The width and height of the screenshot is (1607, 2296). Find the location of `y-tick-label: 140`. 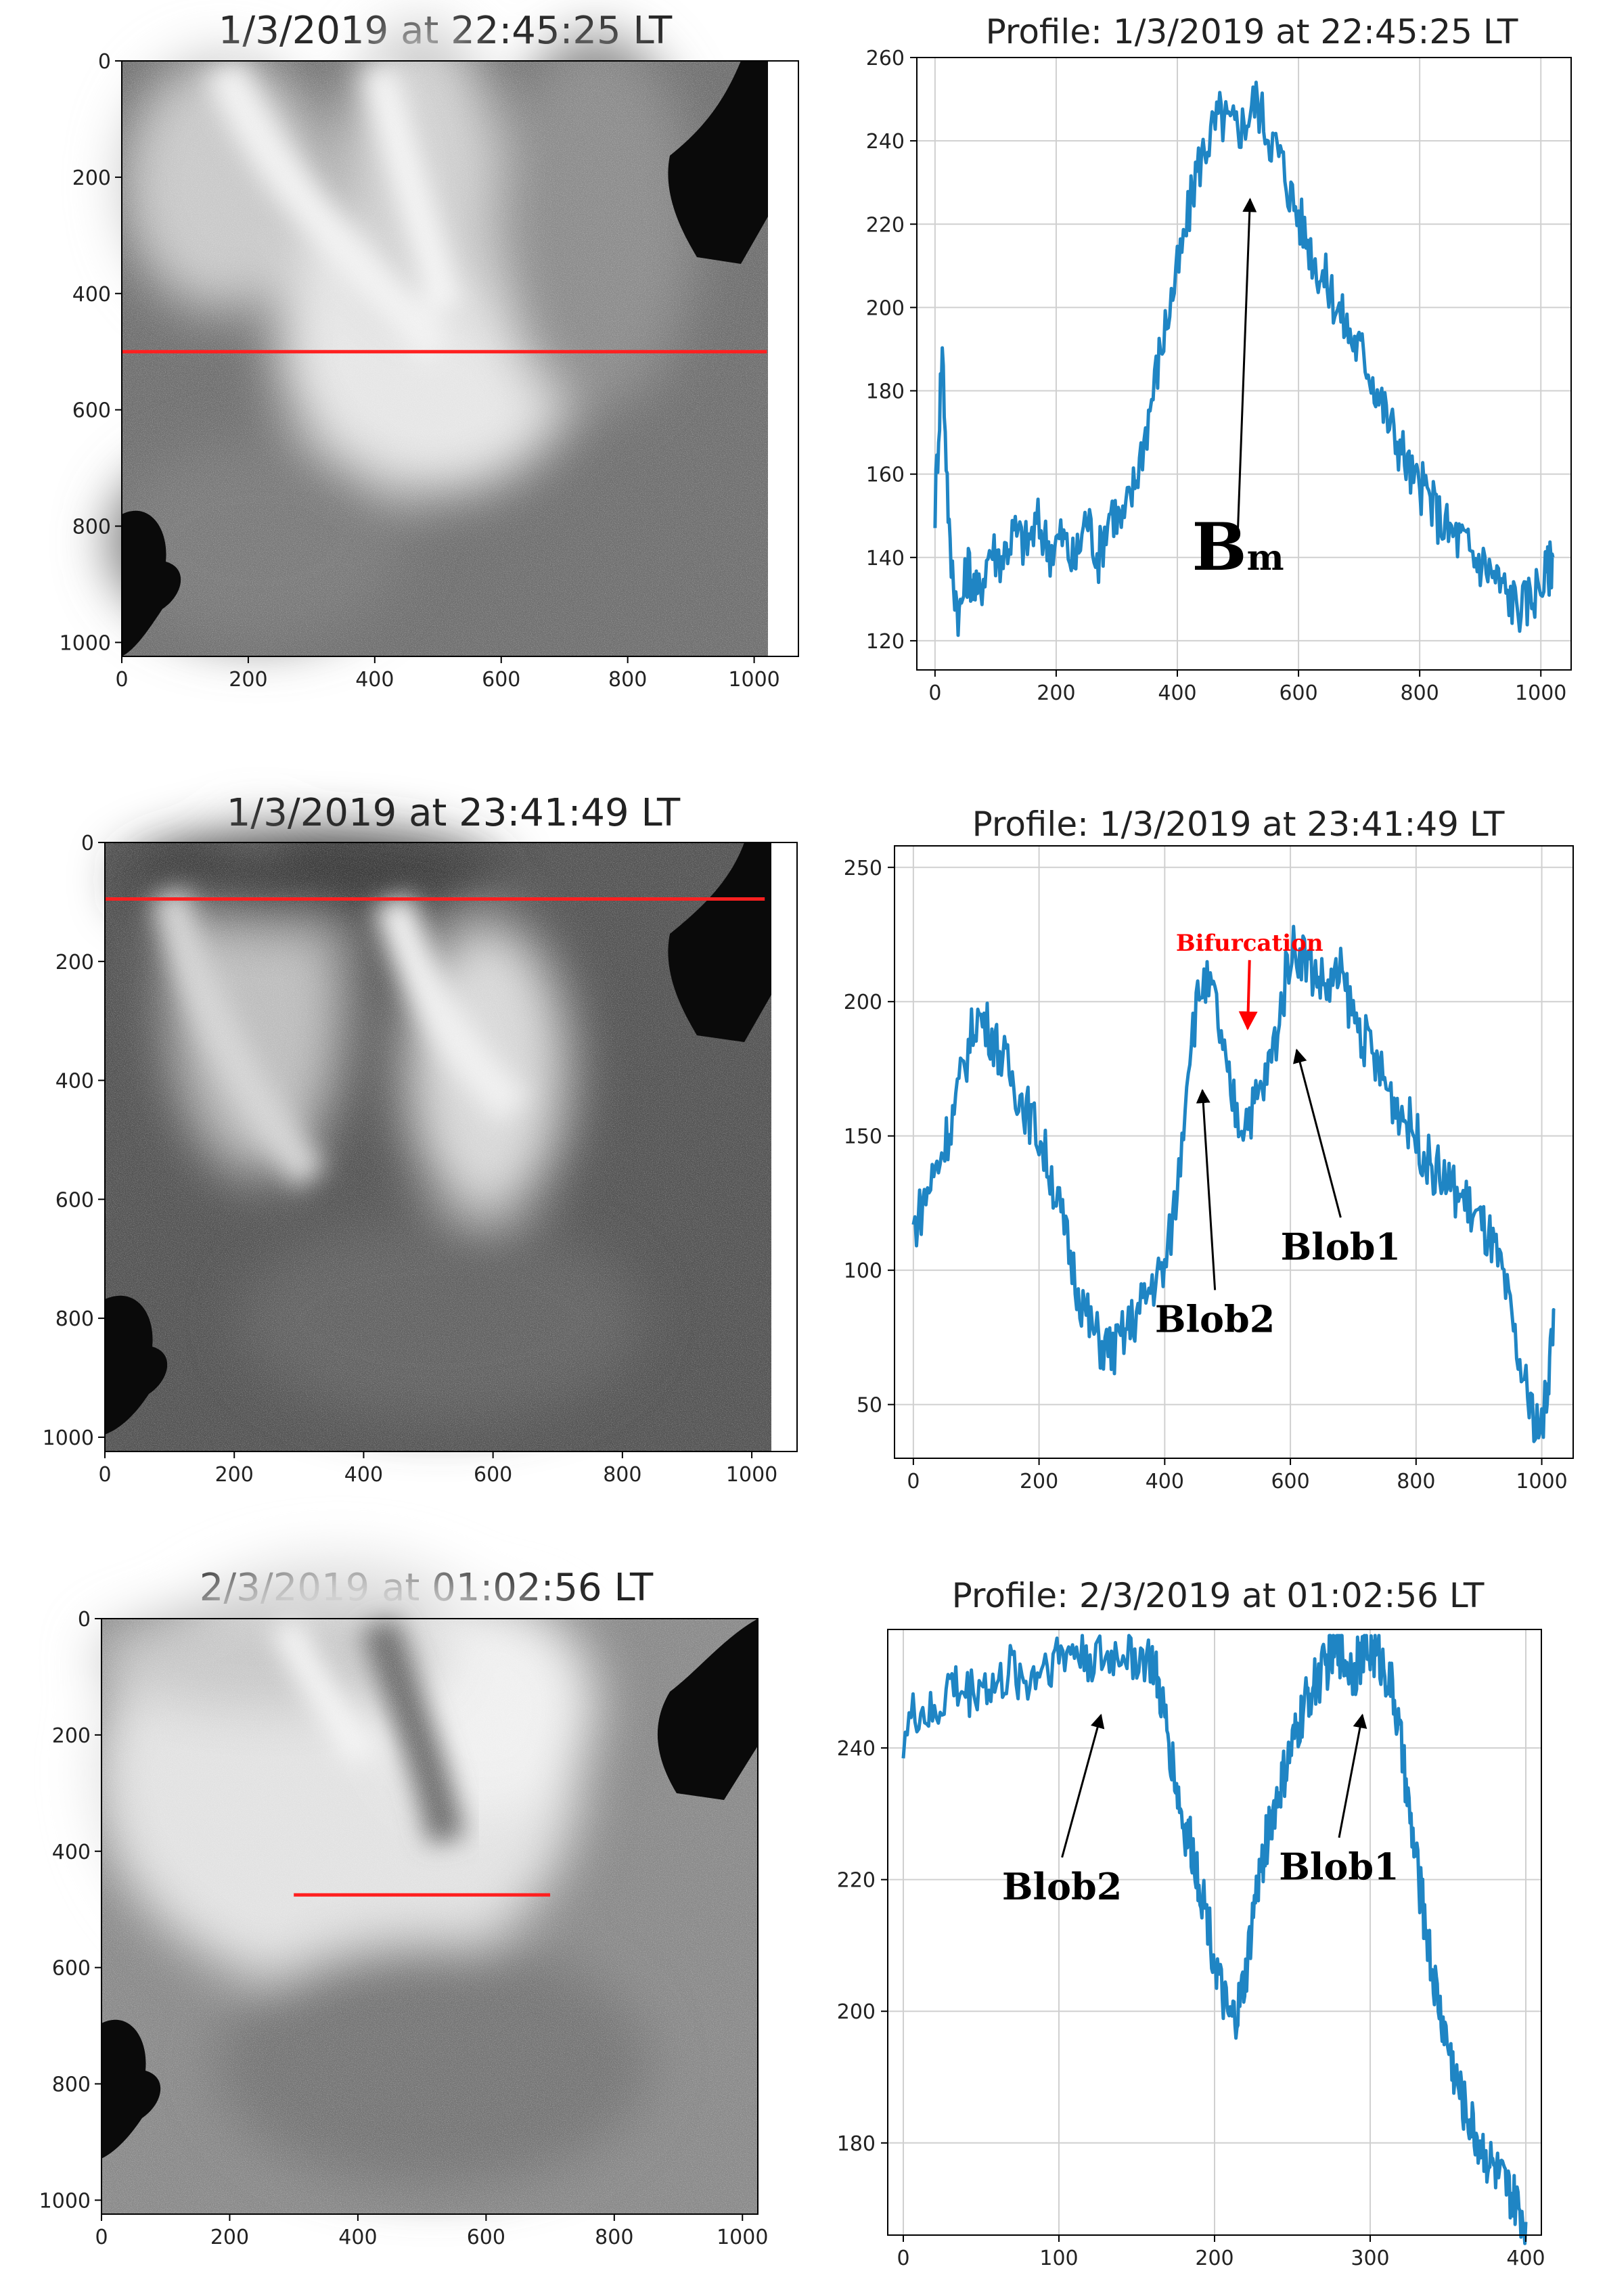

y-tick-label: 140 is located at coordinates (886, 558).